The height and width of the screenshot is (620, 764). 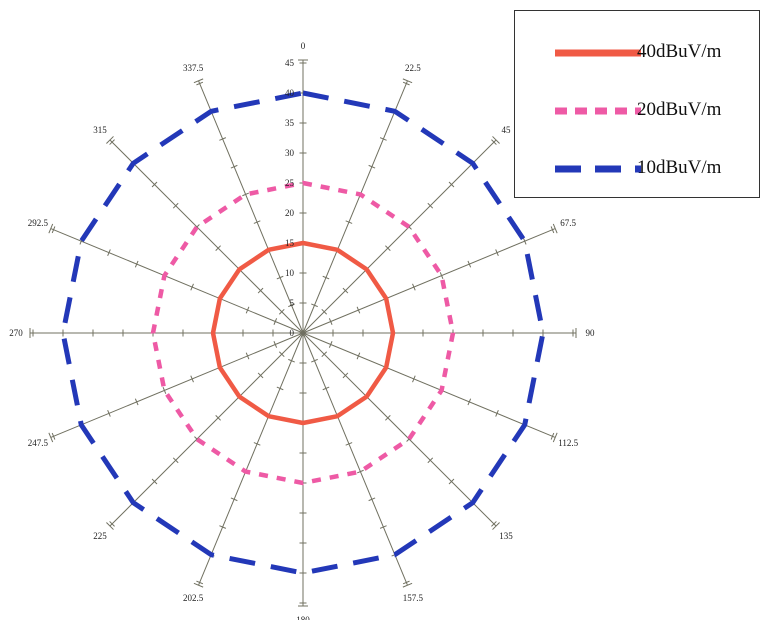 What do you see at coordinates (290, 123) in the screenshot?
I see `radial-label: 35` at bounding box center [290, 123].